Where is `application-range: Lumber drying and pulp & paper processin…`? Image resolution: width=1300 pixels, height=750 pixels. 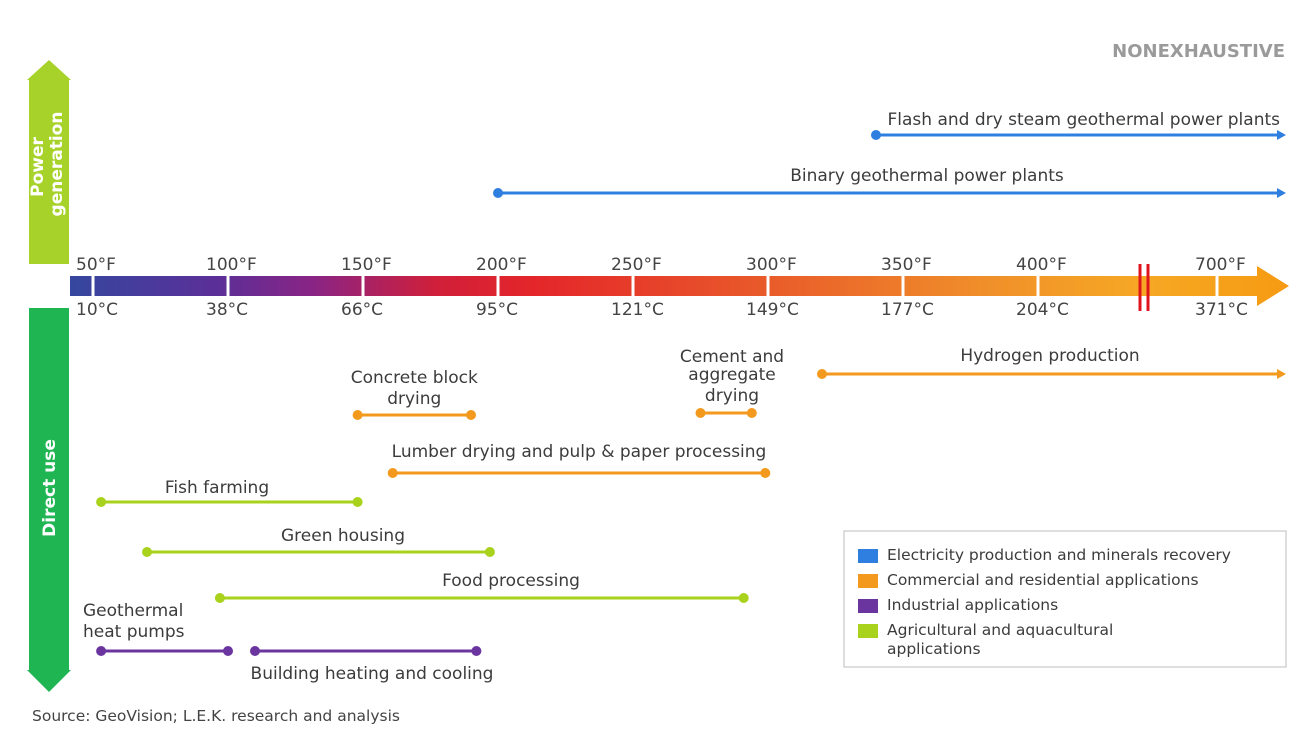
application-range: Lumber drying and pulp & paper processin… is located at coordinates (579, 460).